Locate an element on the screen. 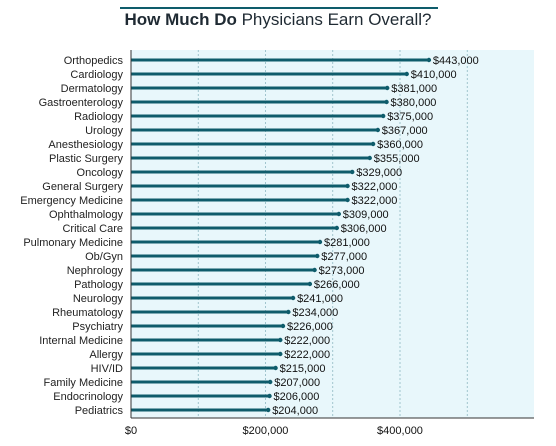  value-label: $277,000 is located at coordinates (344, 257).